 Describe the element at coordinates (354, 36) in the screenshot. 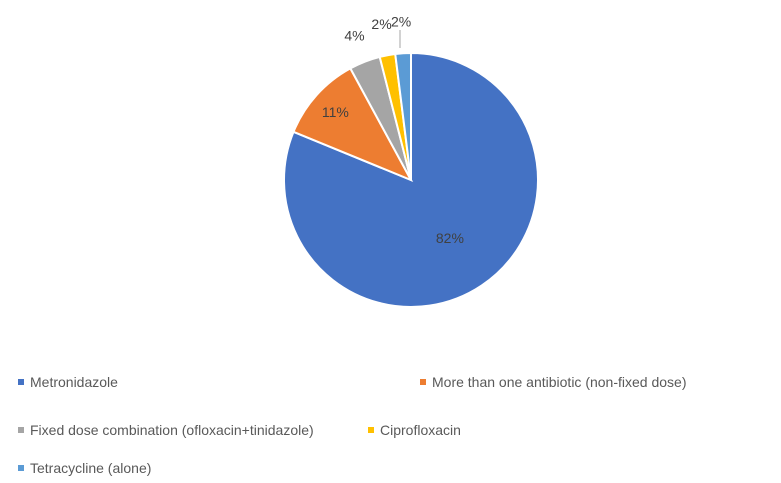

I see `data-label-fixed-dose-combination: 4%` at that location.